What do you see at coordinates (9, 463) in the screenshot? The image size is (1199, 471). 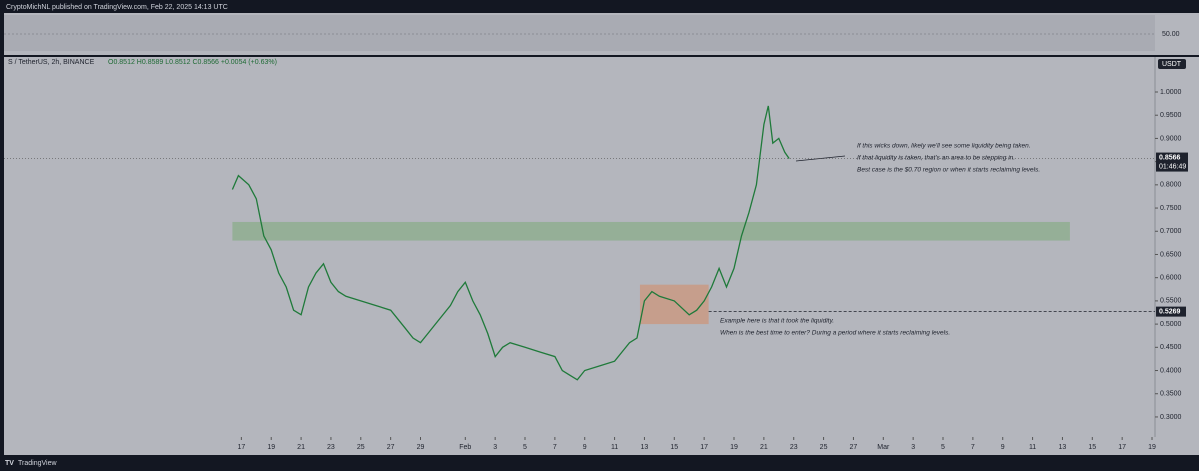 I see `logo: TV` at bounding box center [9, 463].